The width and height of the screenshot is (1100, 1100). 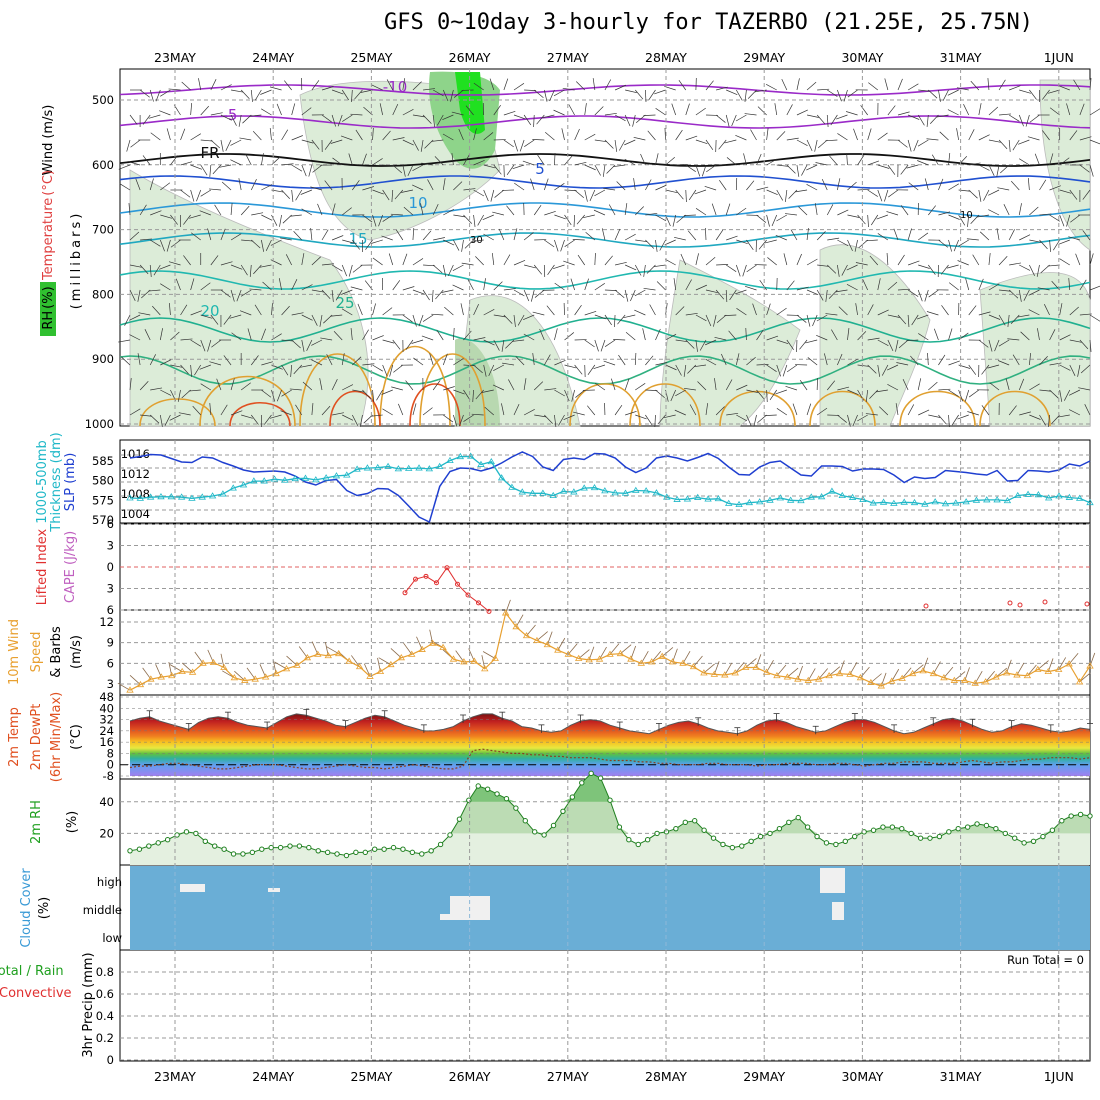 I want to click on pressure-tick-label: 500, so click(x=103, y=100).